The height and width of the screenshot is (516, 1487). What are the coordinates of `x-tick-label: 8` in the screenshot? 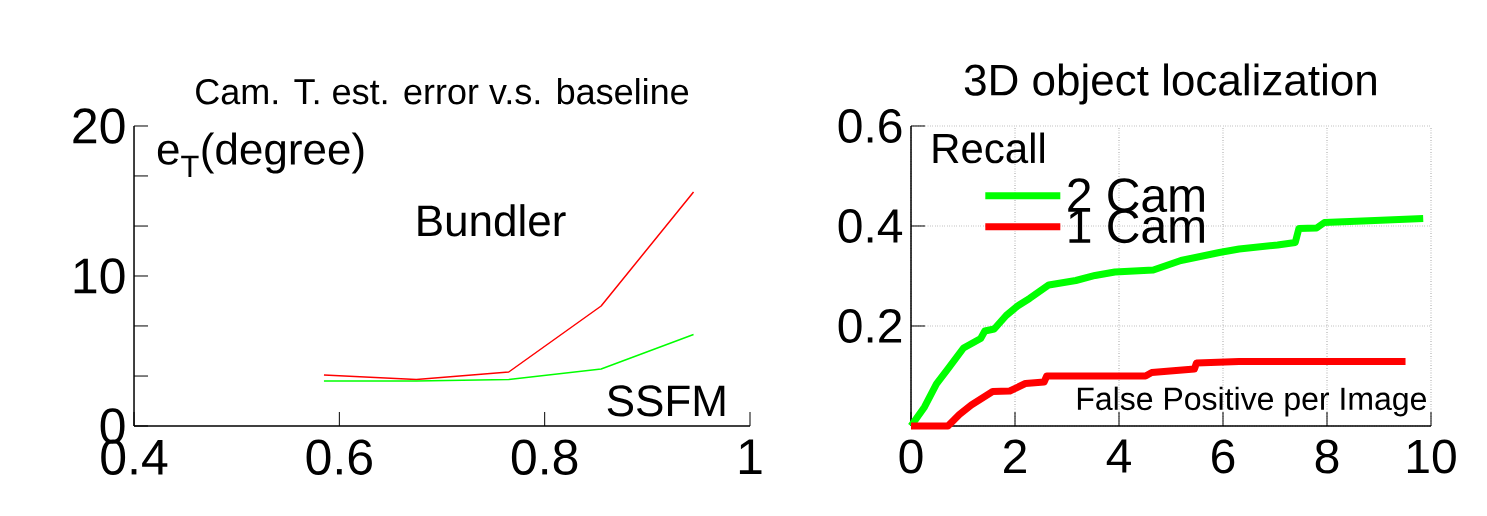 It's located at (1327, 456).